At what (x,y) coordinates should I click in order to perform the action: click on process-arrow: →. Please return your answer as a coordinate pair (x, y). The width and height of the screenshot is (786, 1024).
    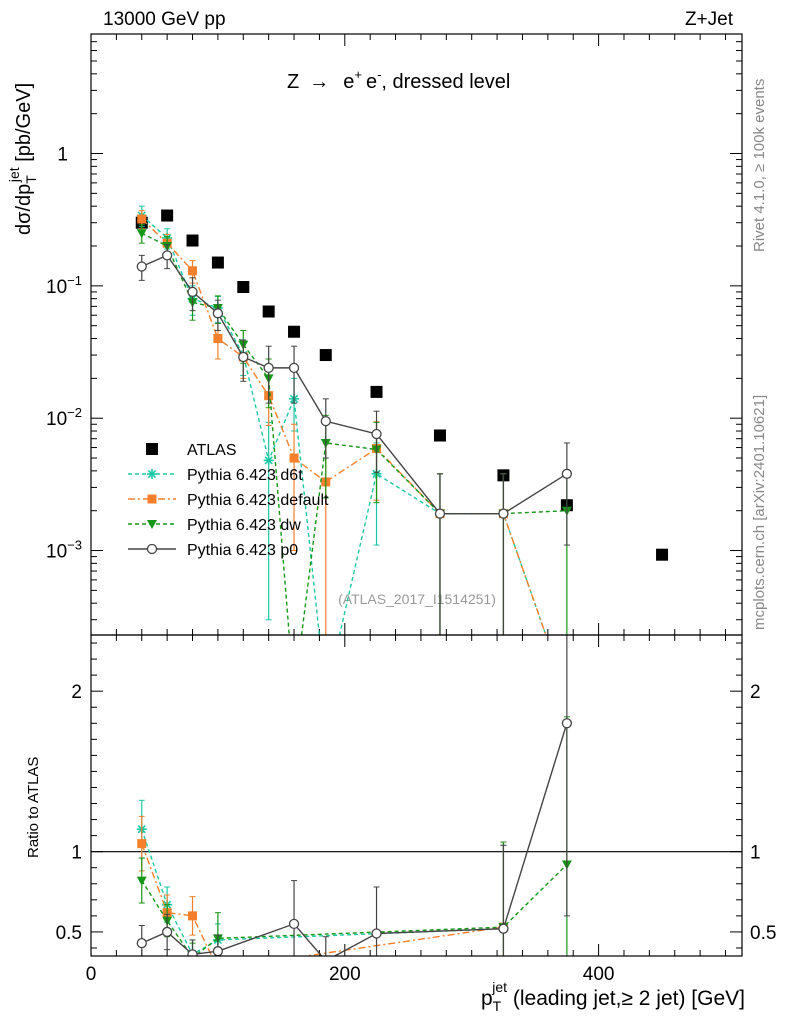
    Looking at the image, I should click on (319, 82).